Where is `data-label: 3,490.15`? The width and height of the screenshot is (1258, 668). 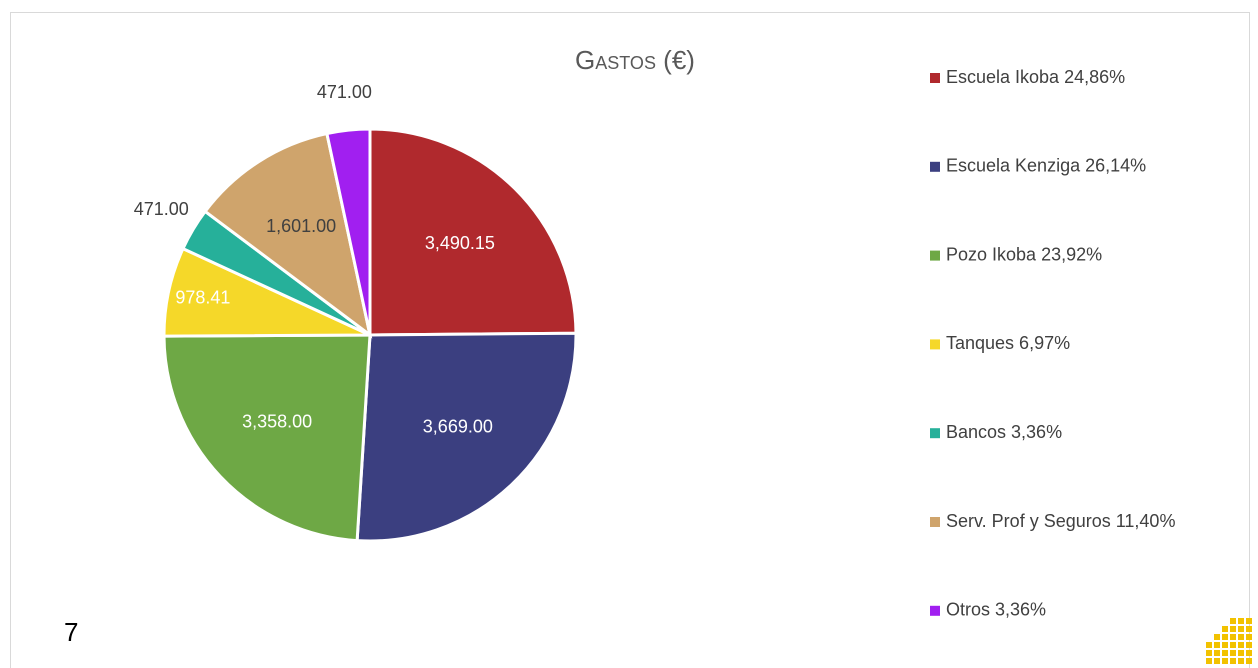 data-label: 3,490.15 is located at coordinates (460, 243).